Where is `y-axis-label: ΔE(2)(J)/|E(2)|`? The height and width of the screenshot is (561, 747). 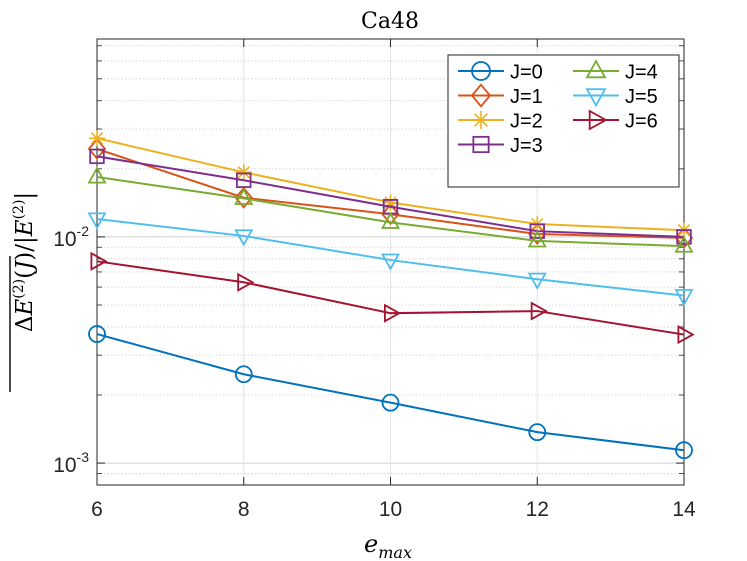
y-axis-label: ΔE(2)(J)/|E(2)| is located at coordinates (23, 292).